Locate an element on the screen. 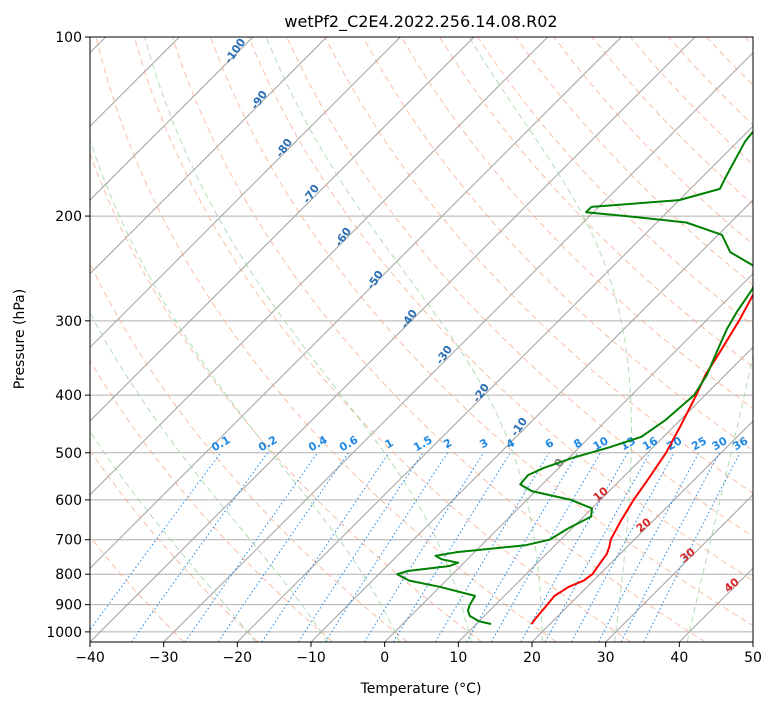 The image size is (775, 708). dry-adiabat-label: 30 is located at coordinates (688, 555).